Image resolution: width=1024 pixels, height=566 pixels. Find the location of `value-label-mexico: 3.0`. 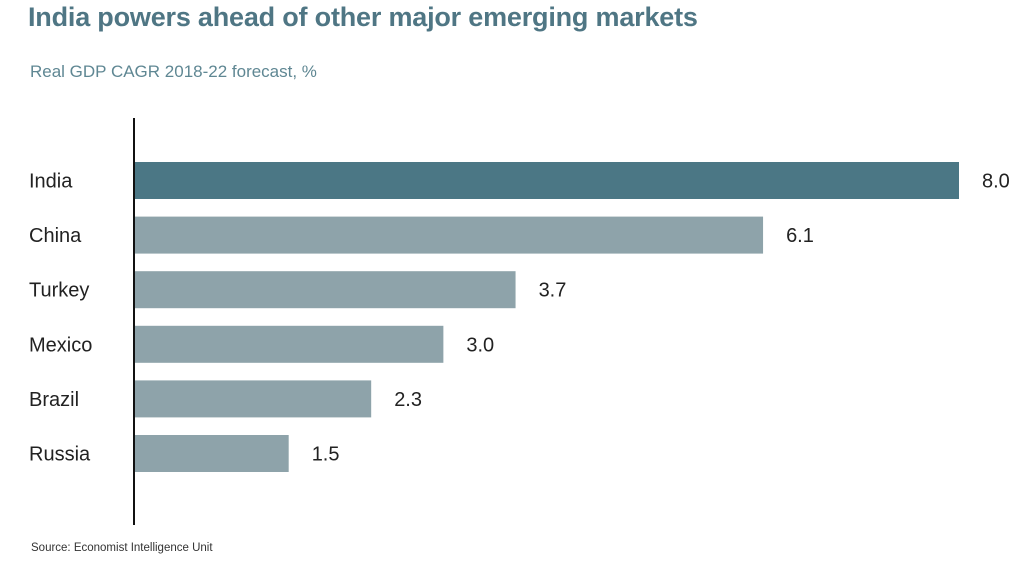

value-label-mexico: 3.0 is located at coordinates (480, 345).